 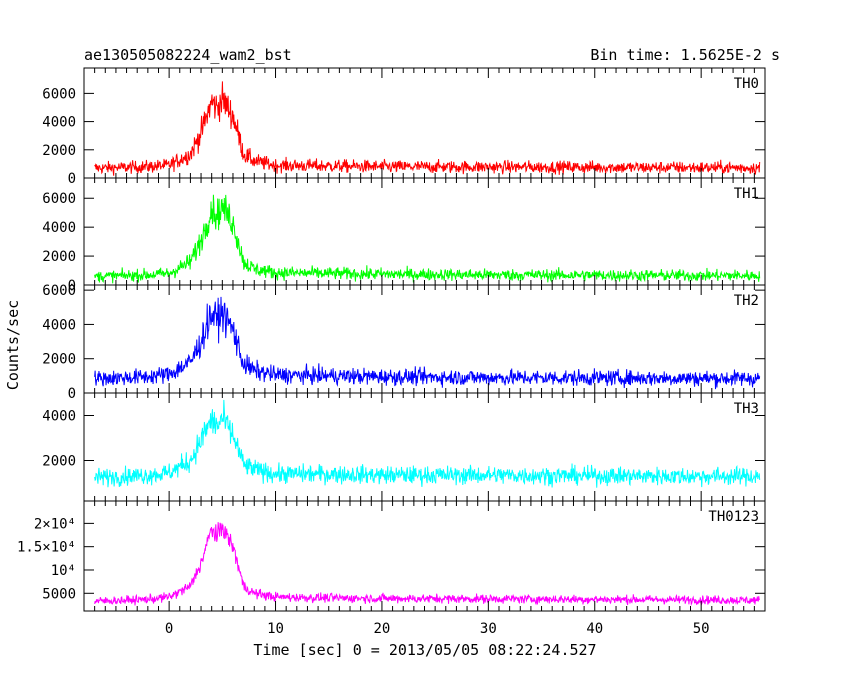 What do you see at coordinates (427, 564) in the screenshot?
I see `series-th0123` at bounding box center [427, 564].